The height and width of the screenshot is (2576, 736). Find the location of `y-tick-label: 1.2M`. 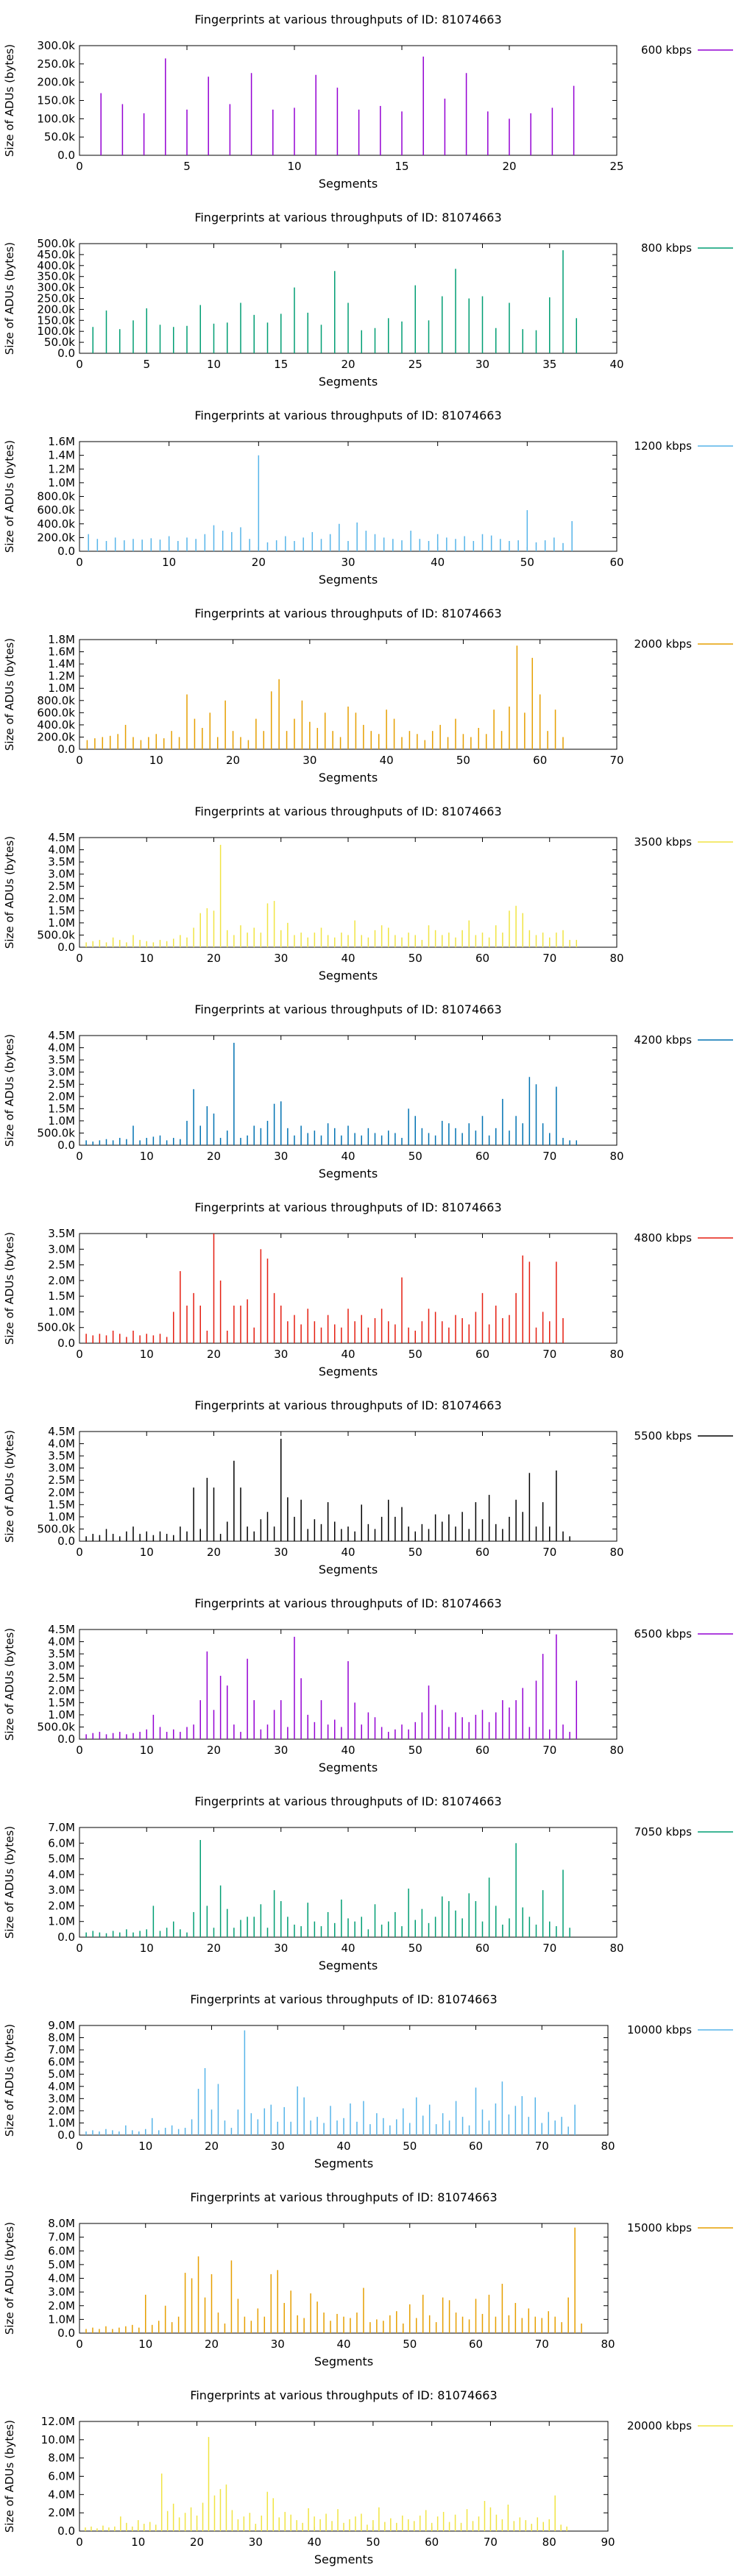

y-tick-label: 1.2M is located at coordinates (61, 468).